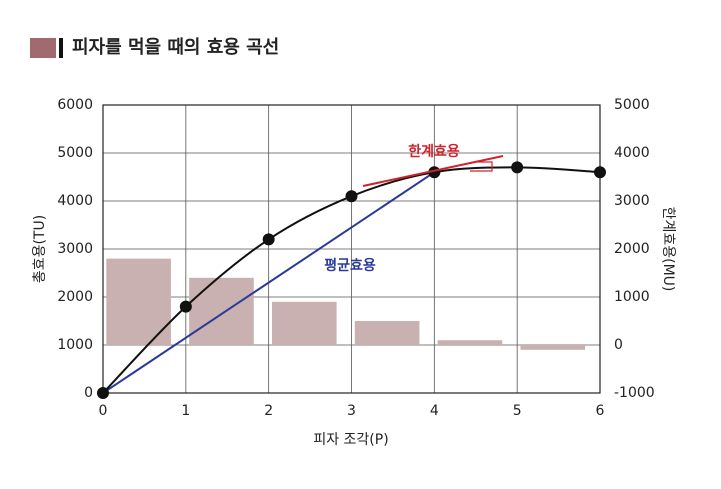 The width and height of the screenshot is (721, 489). Describe the element at coordinates (75, 297) in the screenshot. I see `y-tick-label: 2000` at that location.